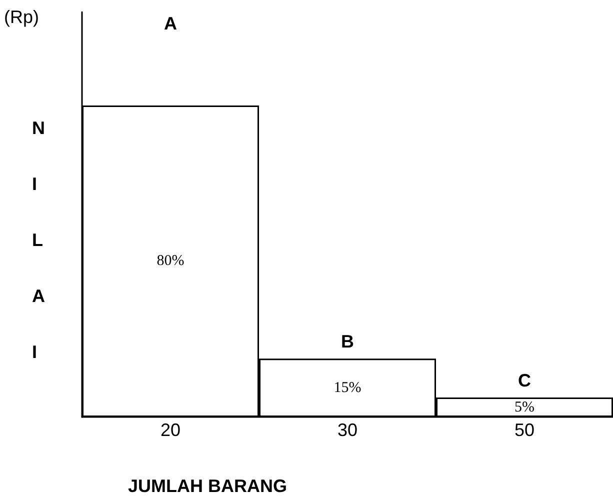  What do you see at coordinates (524, 380) in the screenshot?
I see `annotation: C` at bounding box center [524, 380].